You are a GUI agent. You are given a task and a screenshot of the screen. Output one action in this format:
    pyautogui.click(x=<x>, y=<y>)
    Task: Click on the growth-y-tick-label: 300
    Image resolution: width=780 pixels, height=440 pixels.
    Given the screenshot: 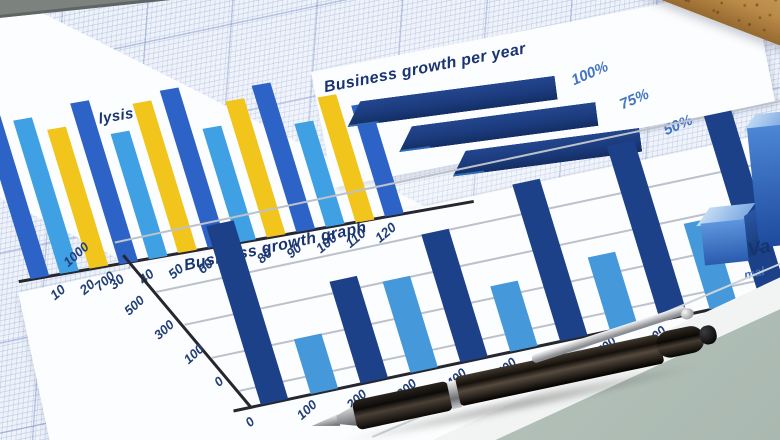 What is the action you would take?
    pyautogui.click(x=164, y=329)
    